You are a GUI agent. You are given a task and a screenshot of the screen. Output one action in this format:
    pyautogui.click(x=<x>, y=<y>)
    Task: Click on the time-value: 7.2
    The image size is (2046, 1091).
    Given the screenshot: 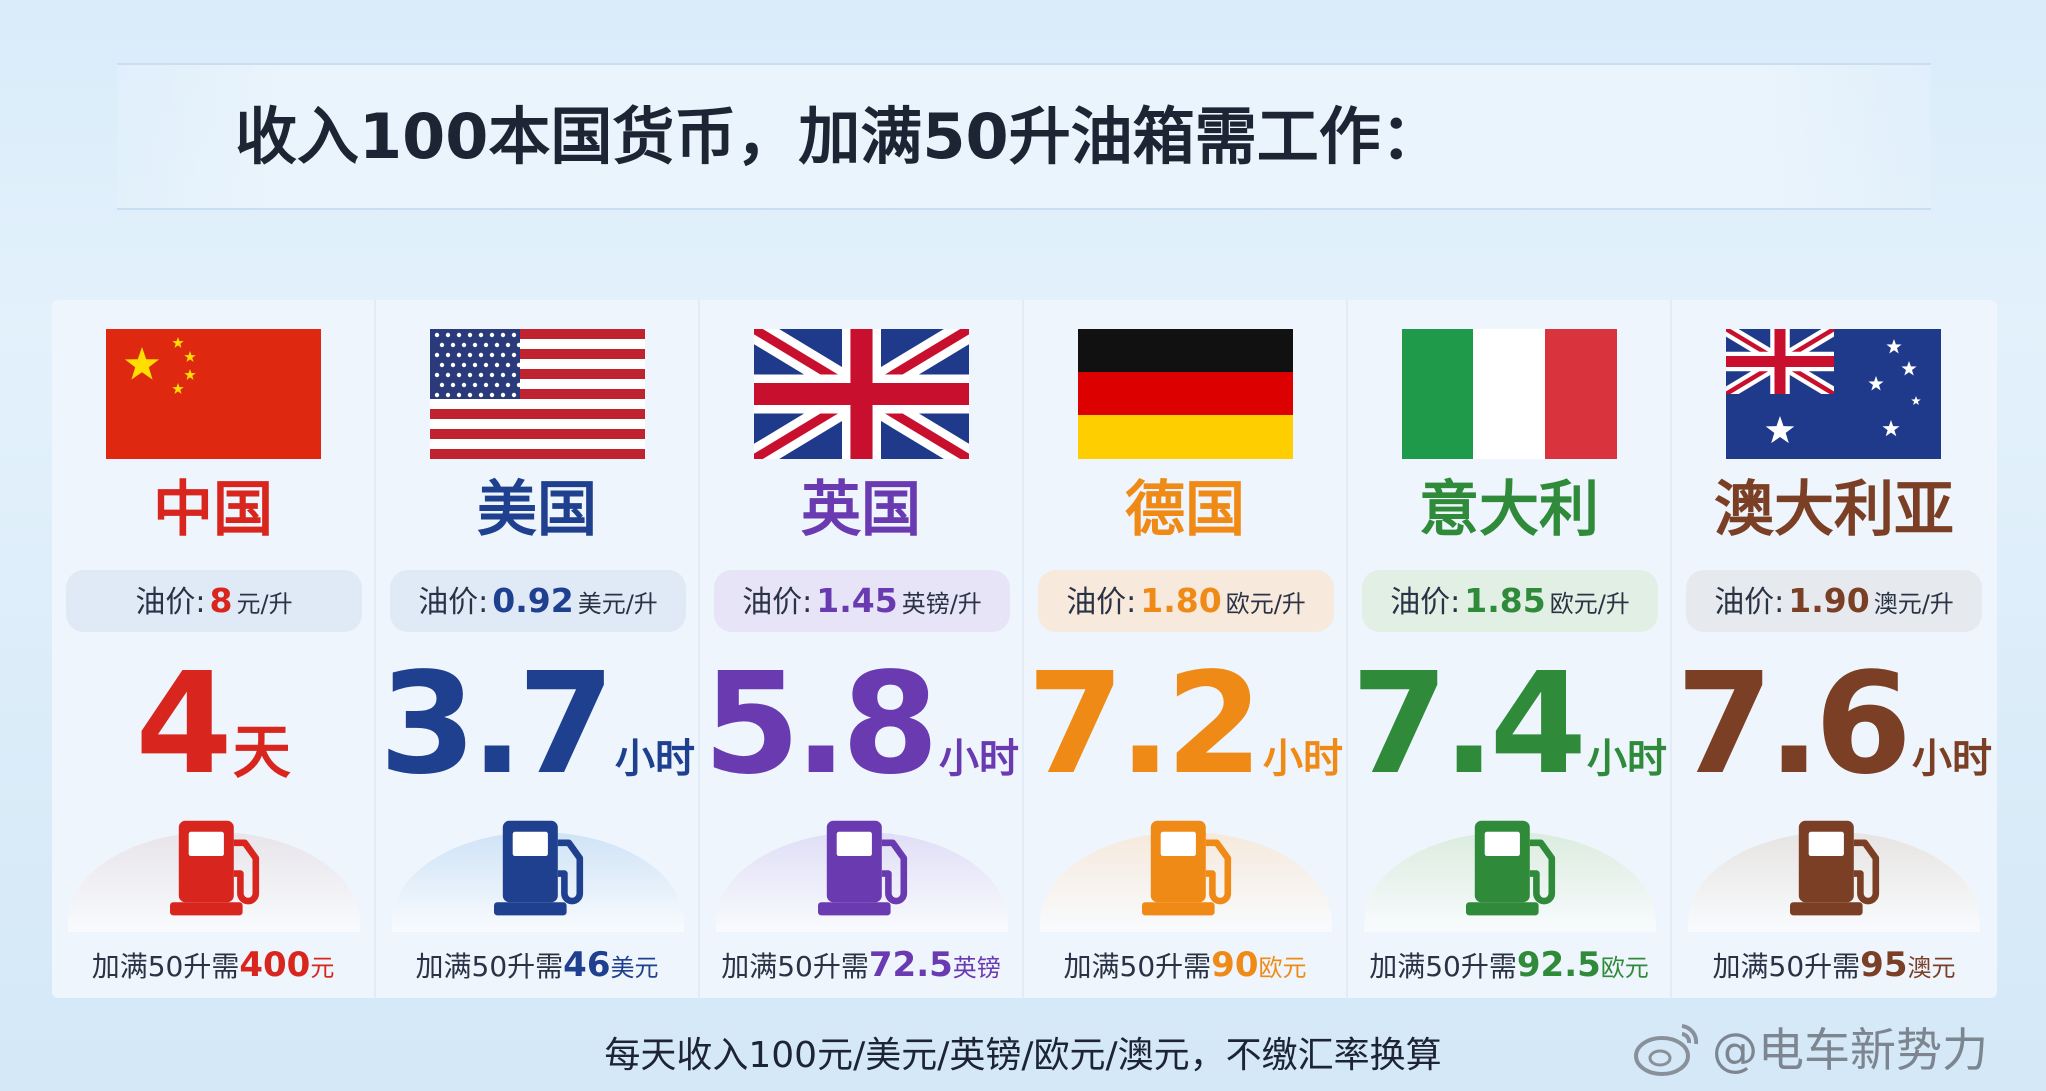 What is the action you would take?
    pyautogui.click(x=1144, y=724)
    